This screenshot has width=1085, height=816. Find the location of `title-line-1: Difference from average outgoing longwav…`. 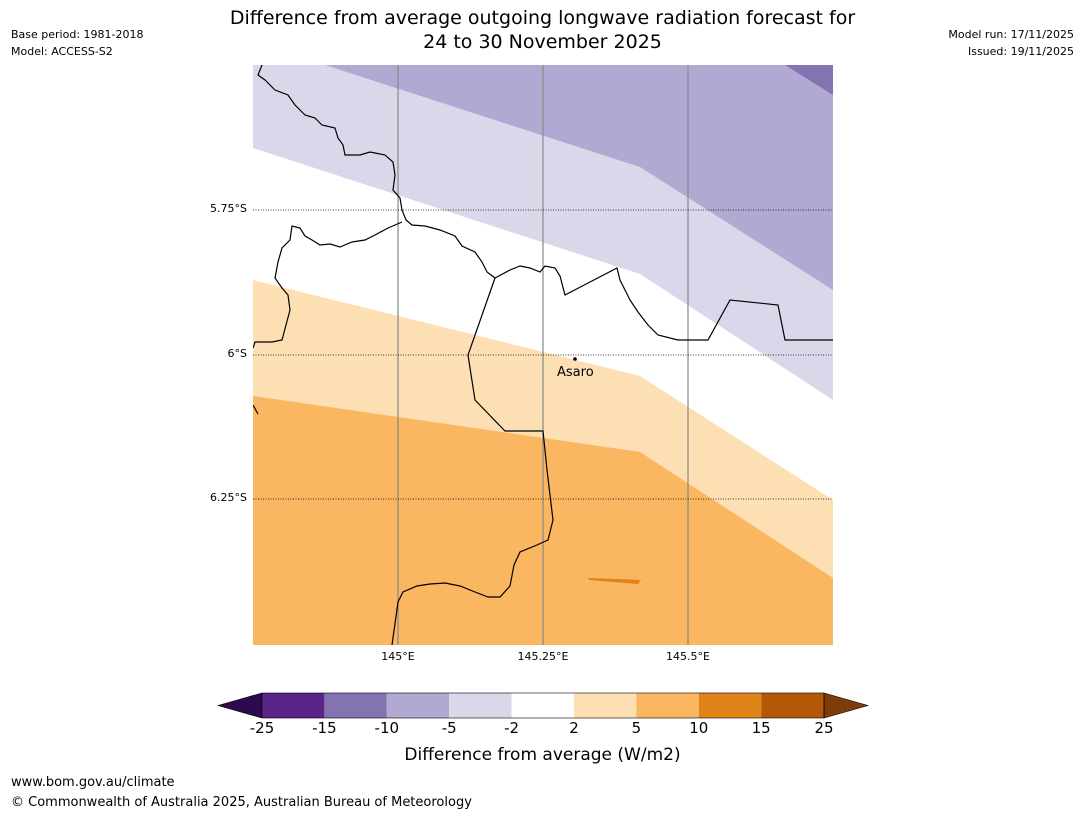

title-line-1: Difference from average outgoing longwav… is located at coordinates (542, 18).